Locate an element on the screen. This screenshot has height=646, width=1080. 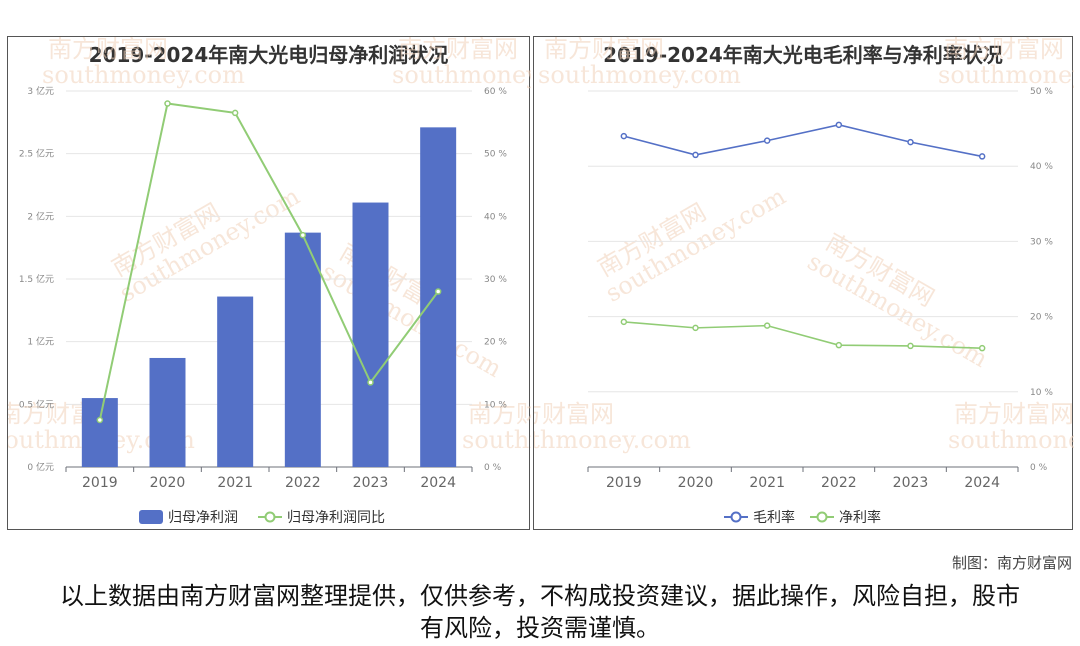
y-left-tick-label: 0.5 亿元 is located at coordinates (36, 404).